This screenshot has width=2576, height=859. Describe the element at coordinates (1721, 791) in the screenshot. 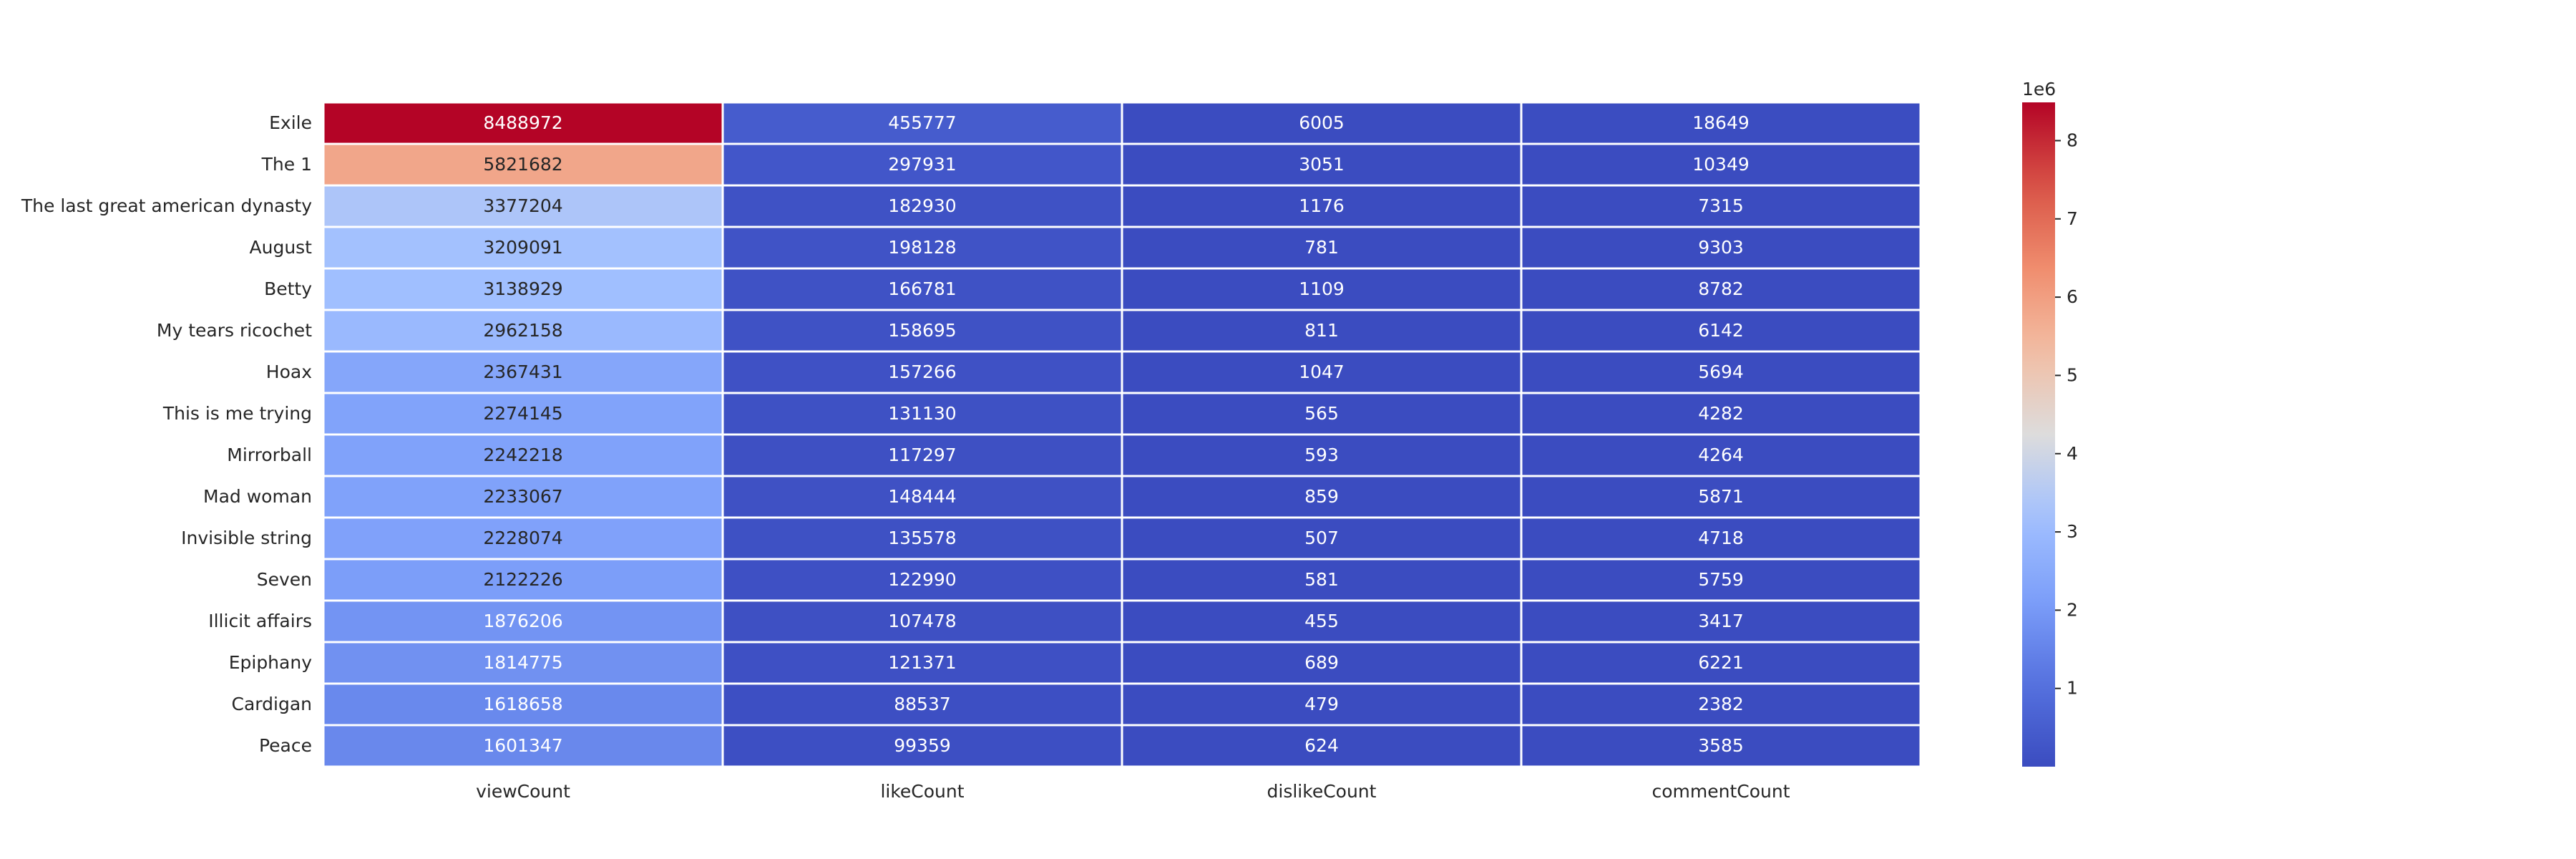

I see `column-label: commentCount` at that location.